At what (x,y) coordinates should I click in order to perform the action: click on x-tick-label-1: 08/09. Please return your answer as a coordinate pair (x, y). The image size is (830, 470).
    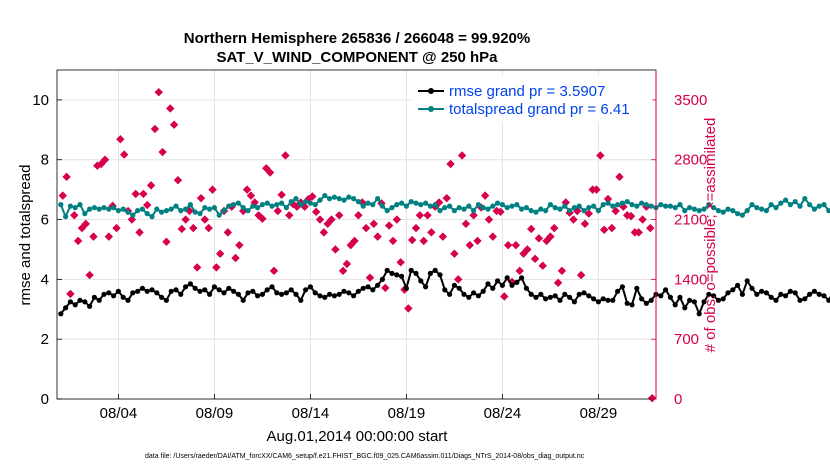
    Looking at the image, I should click on (215, 413).